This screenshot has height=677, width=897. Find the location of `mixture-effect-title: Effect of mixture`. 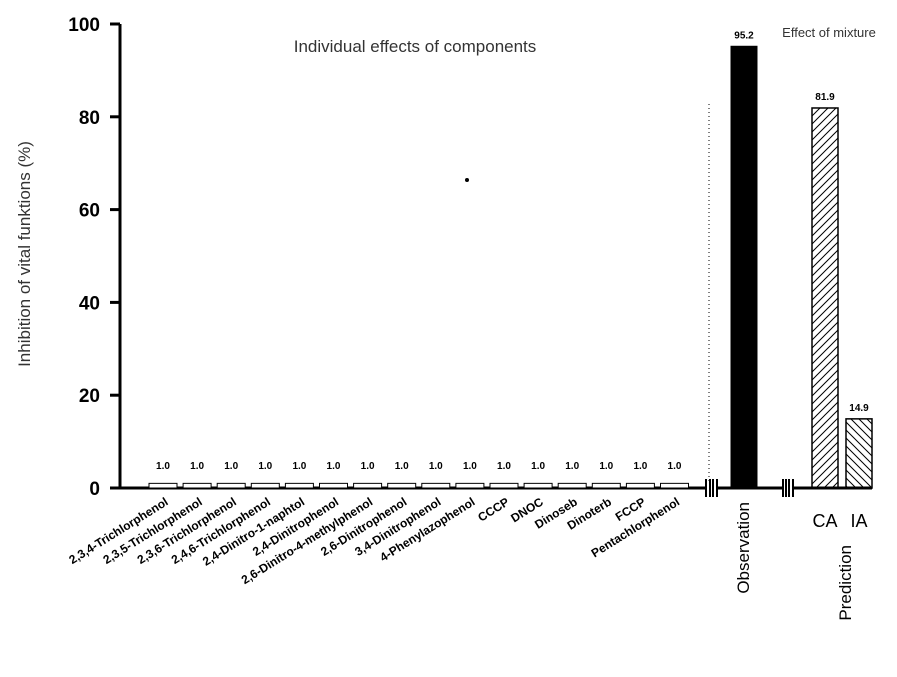

mixture-effect-title: Effect of mixture is located at coordinates (829, 32).